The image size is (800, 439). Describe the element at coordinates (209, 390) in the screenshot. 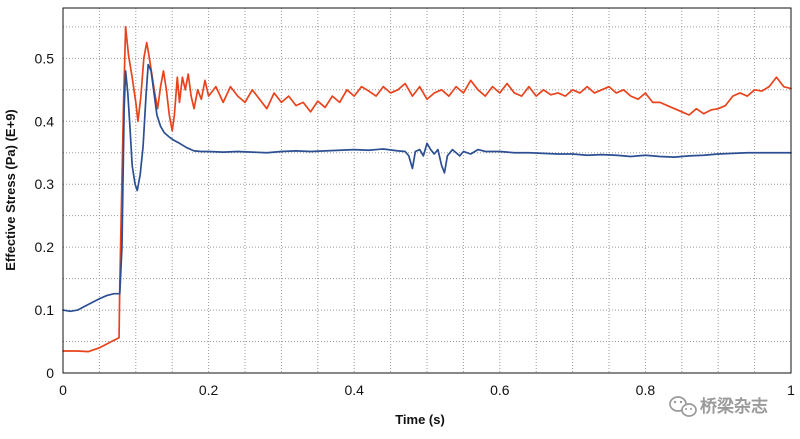

I see `x-tick-label-1: 0.2` at that location.